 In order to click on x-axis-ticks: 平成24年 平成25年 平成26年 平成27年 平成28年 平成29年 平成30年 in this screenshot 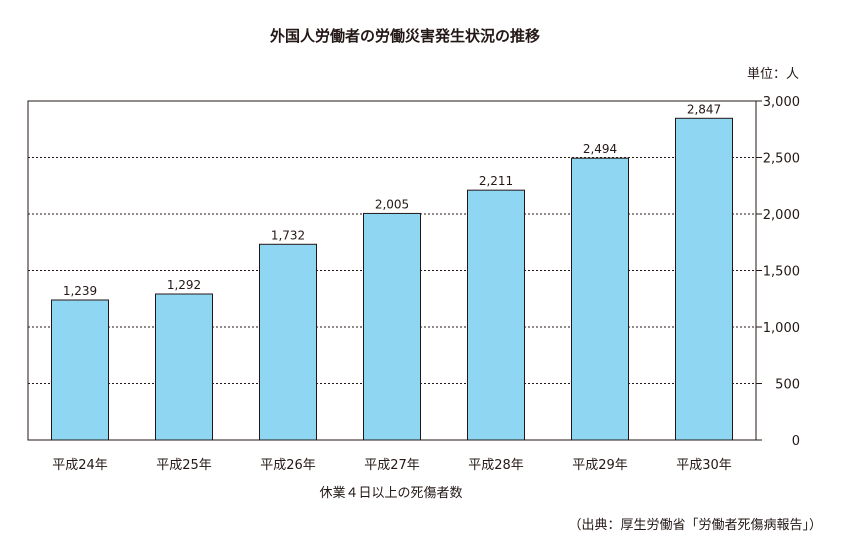, I will do `click(392, 465)`.